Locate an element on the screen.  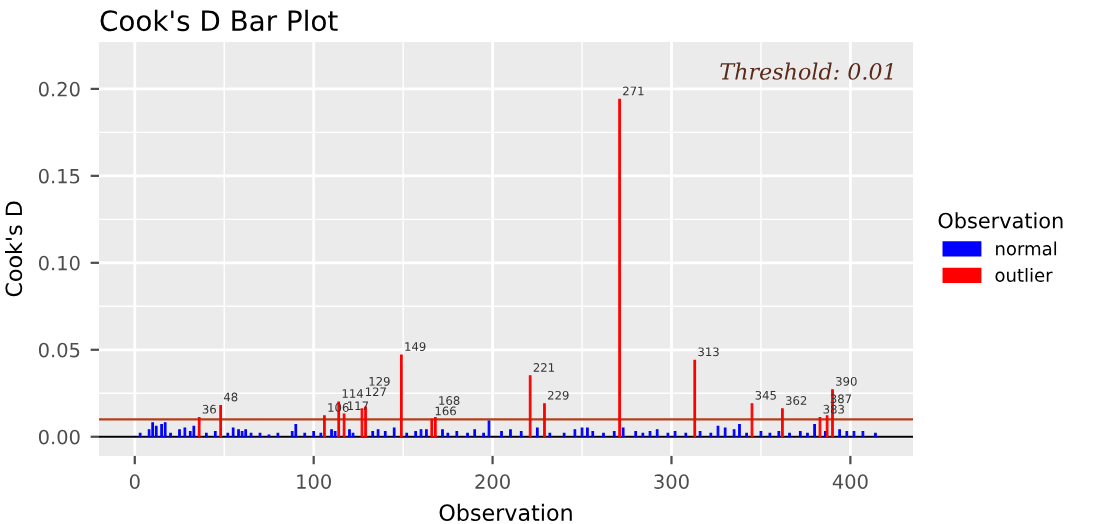
y-tick-label: 0.10 is located at coordinates (59, 263).